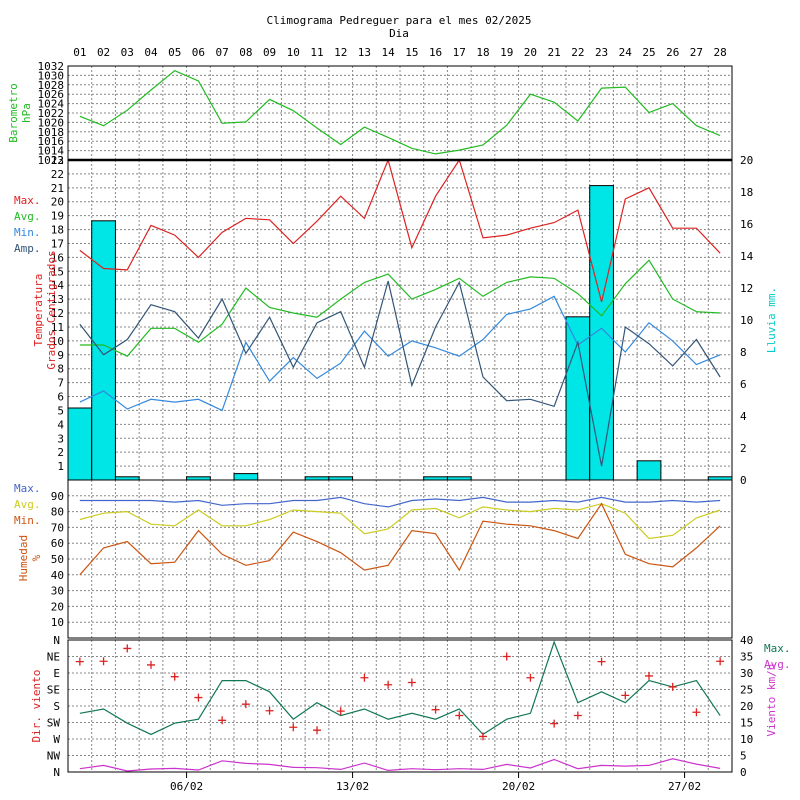 Image resolution: width=800 pixels, height=800 pixels. Describe the element at coordinates (57, 299) in the screenshot. I see `temperature-tick-label: 13` at that location.